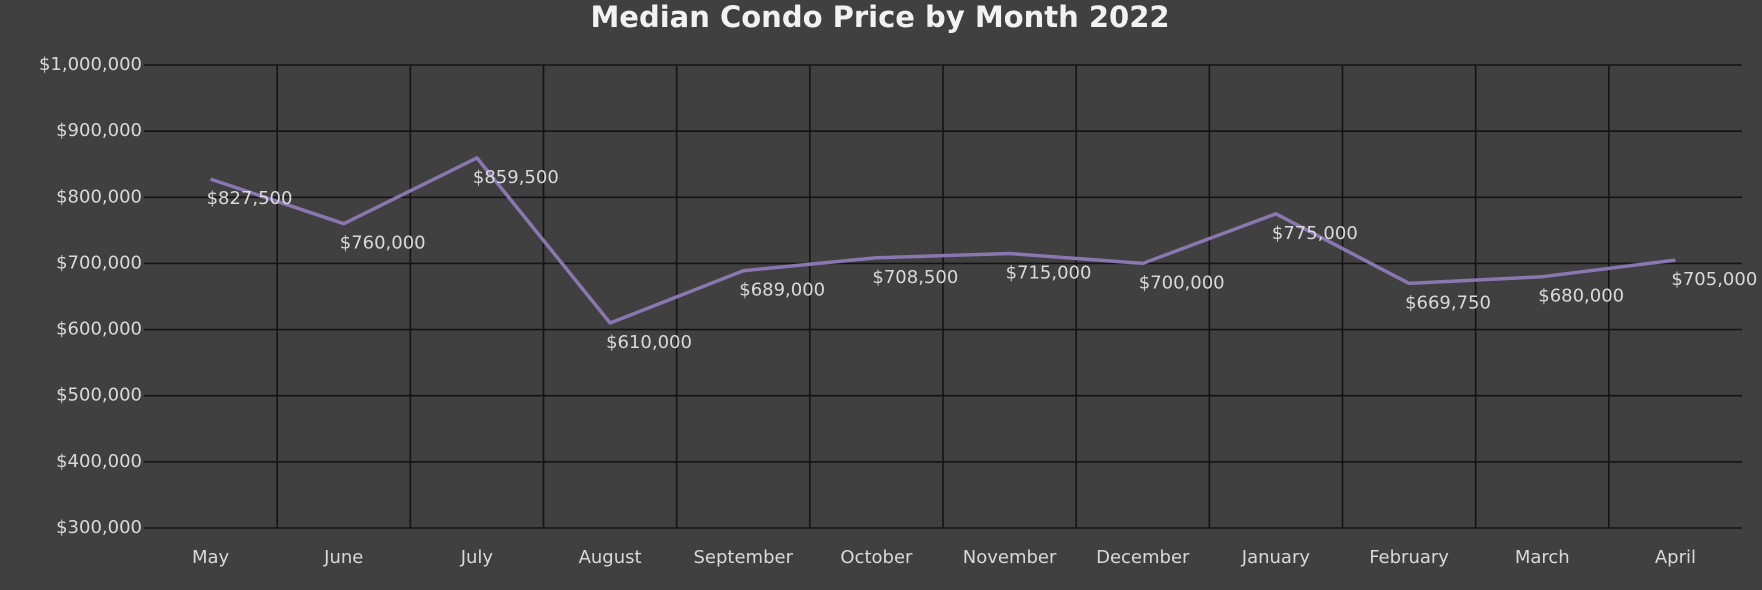 Image resolution: width=1762 pixels, height=590 pixels. What do you see at coordinates (1675, 557) in the screenshot?
I see `x-tick-label: April` at bounding box center [1675, 557].